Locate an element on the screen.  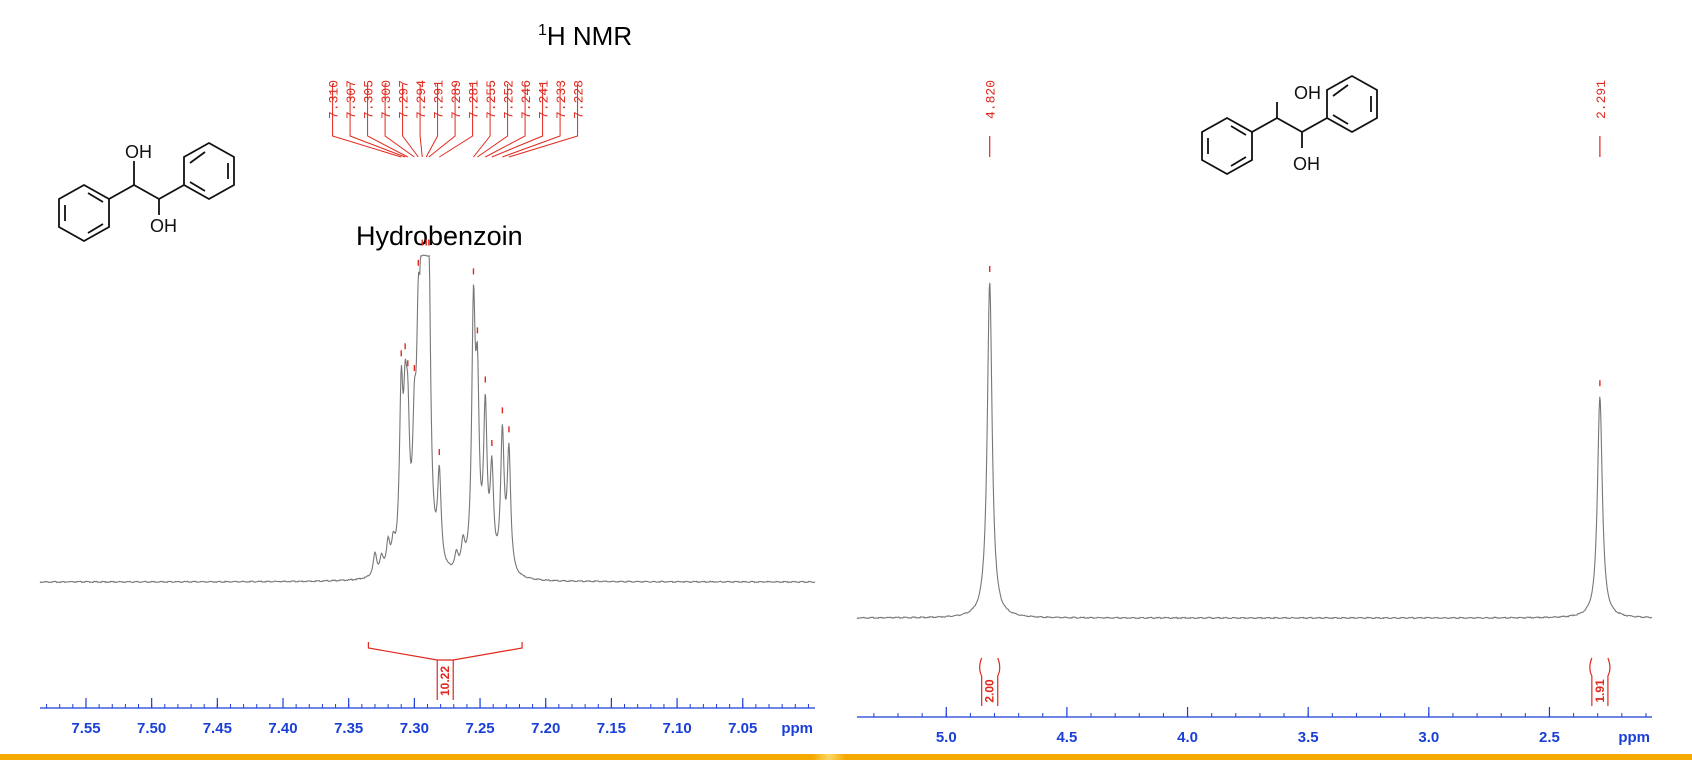
peak-label: 7.310 is located at coordinates (334, 99).